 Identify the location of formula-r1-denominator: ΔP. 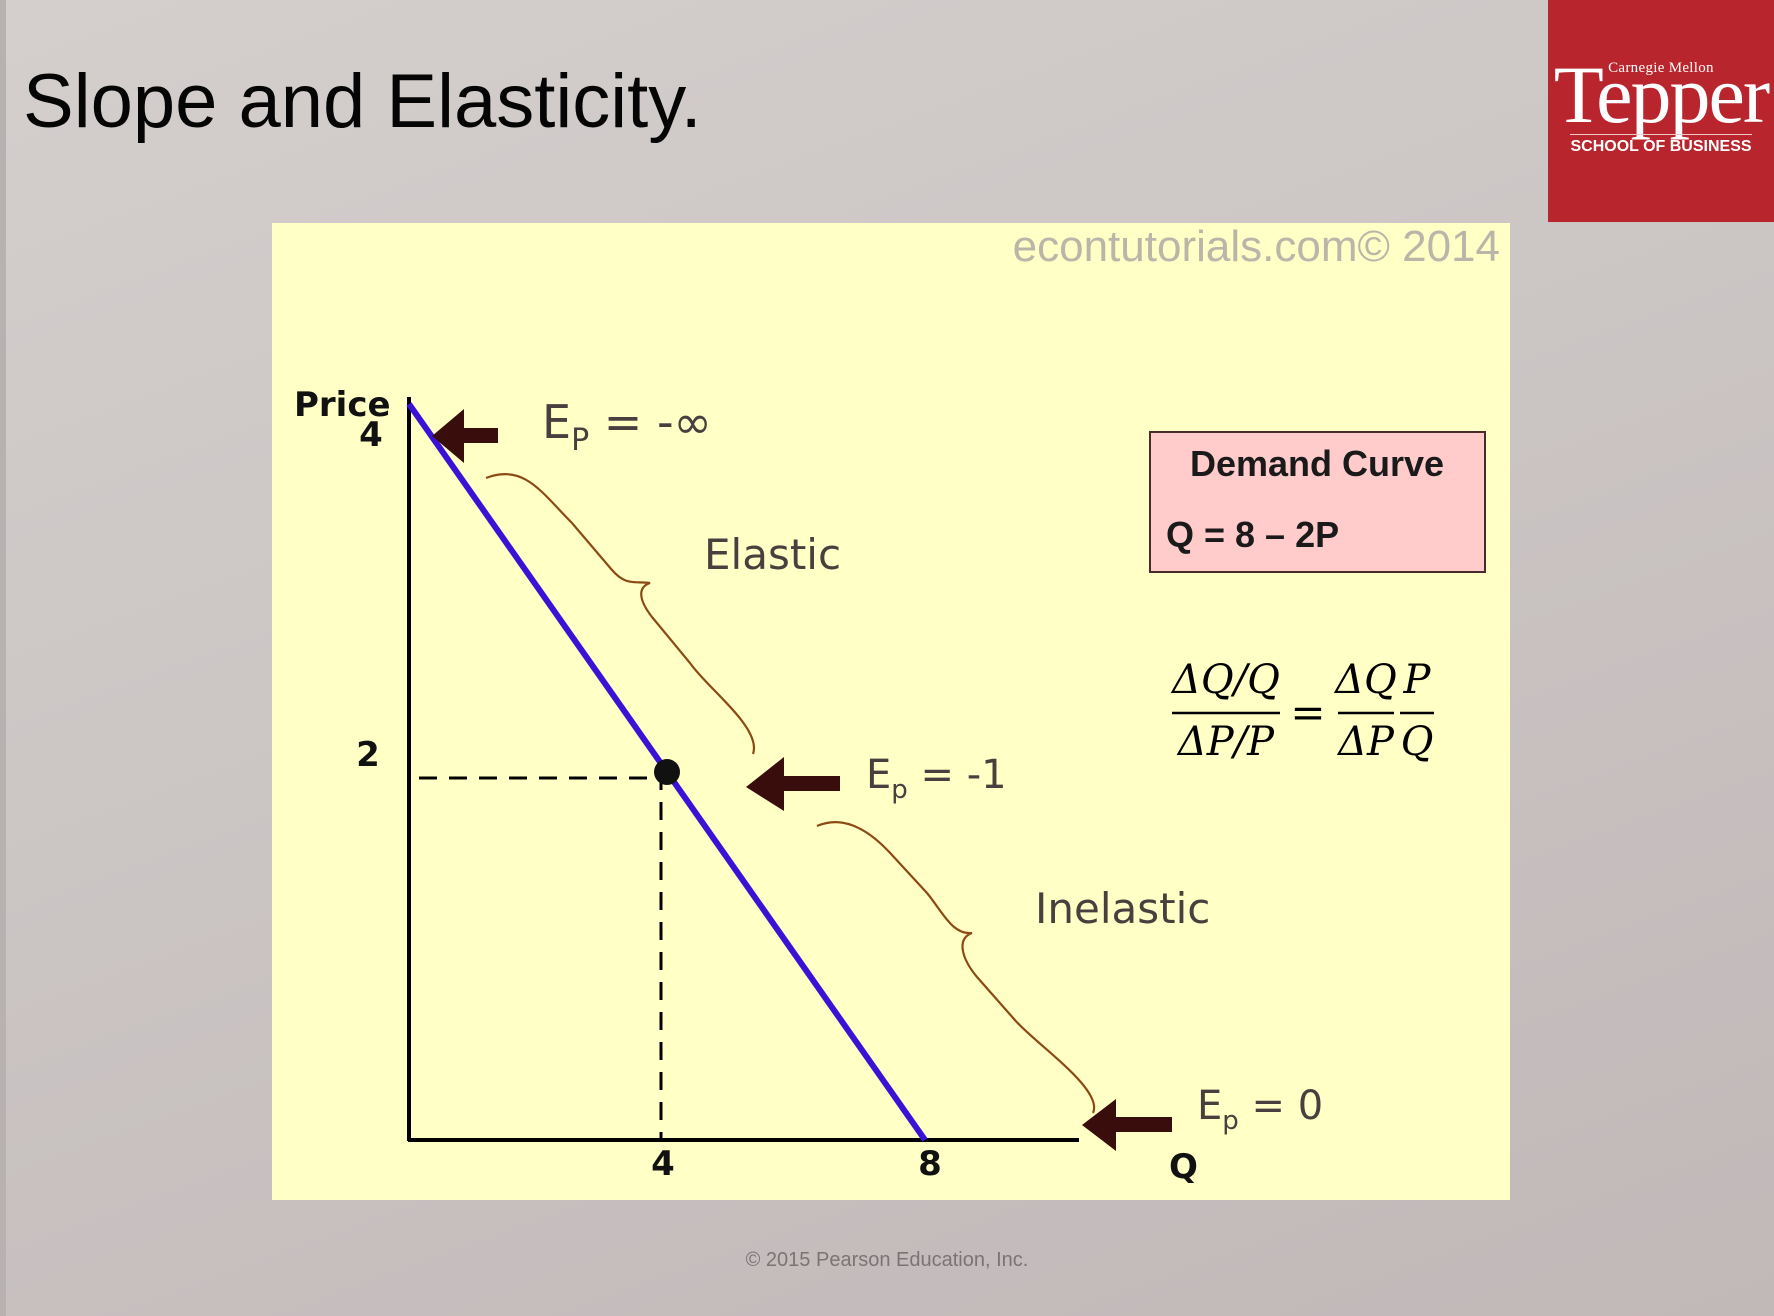
(1365, 742).